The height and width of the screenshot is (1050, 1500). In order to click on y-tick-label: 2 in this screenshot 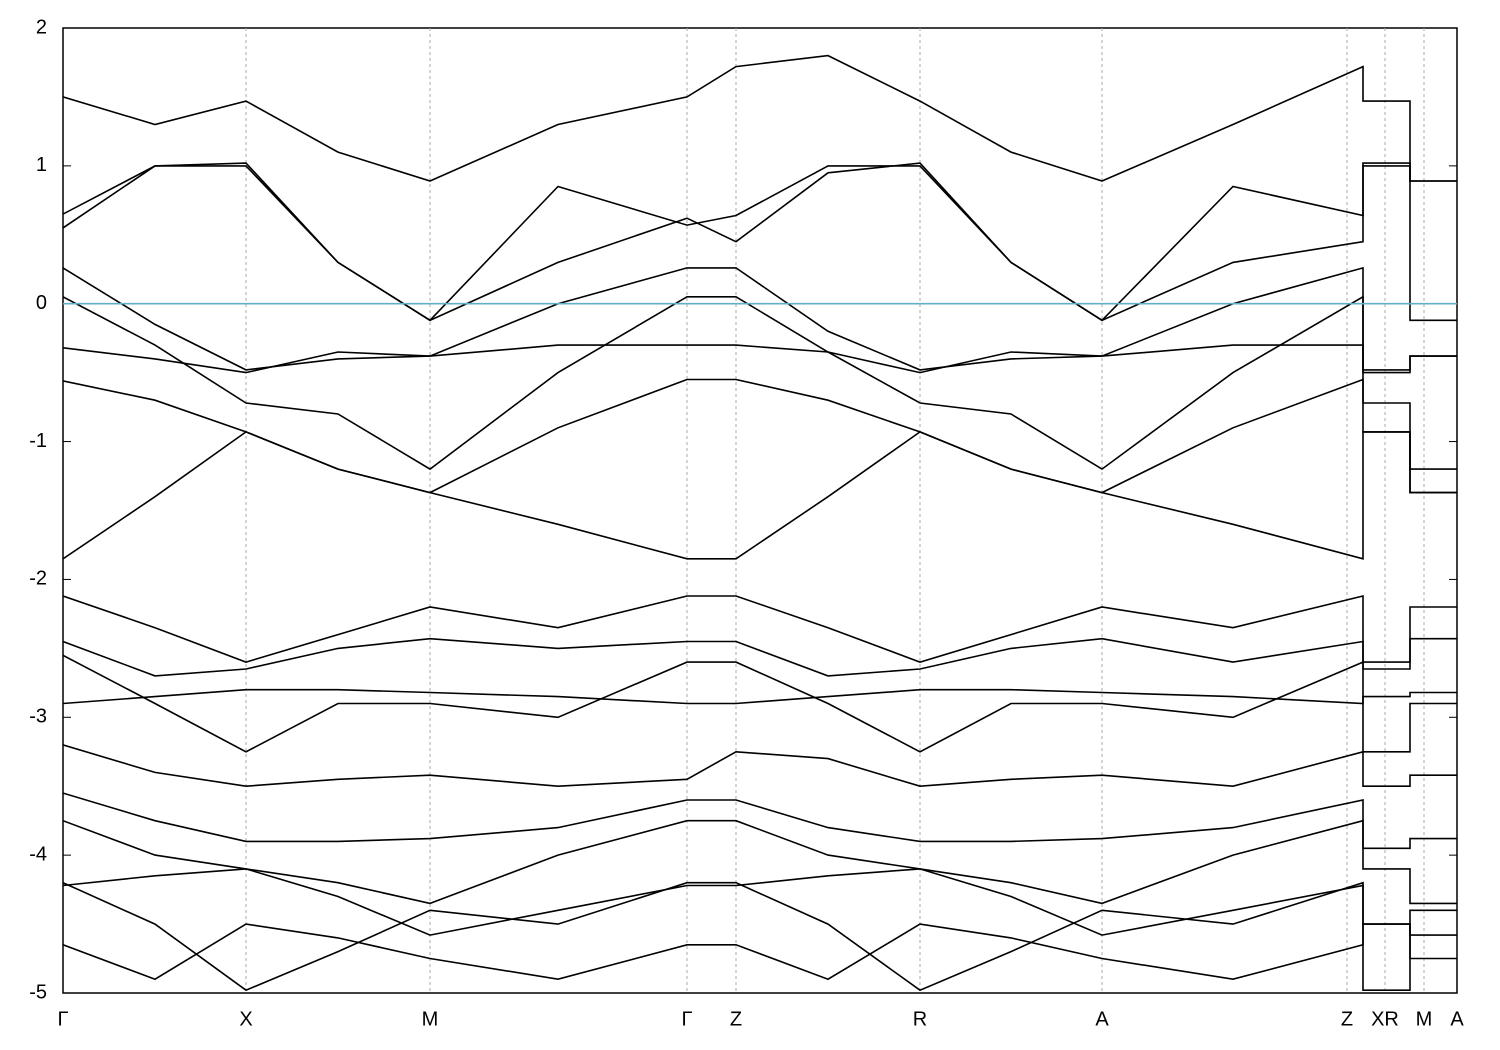, I will do `click(41, 27)`.